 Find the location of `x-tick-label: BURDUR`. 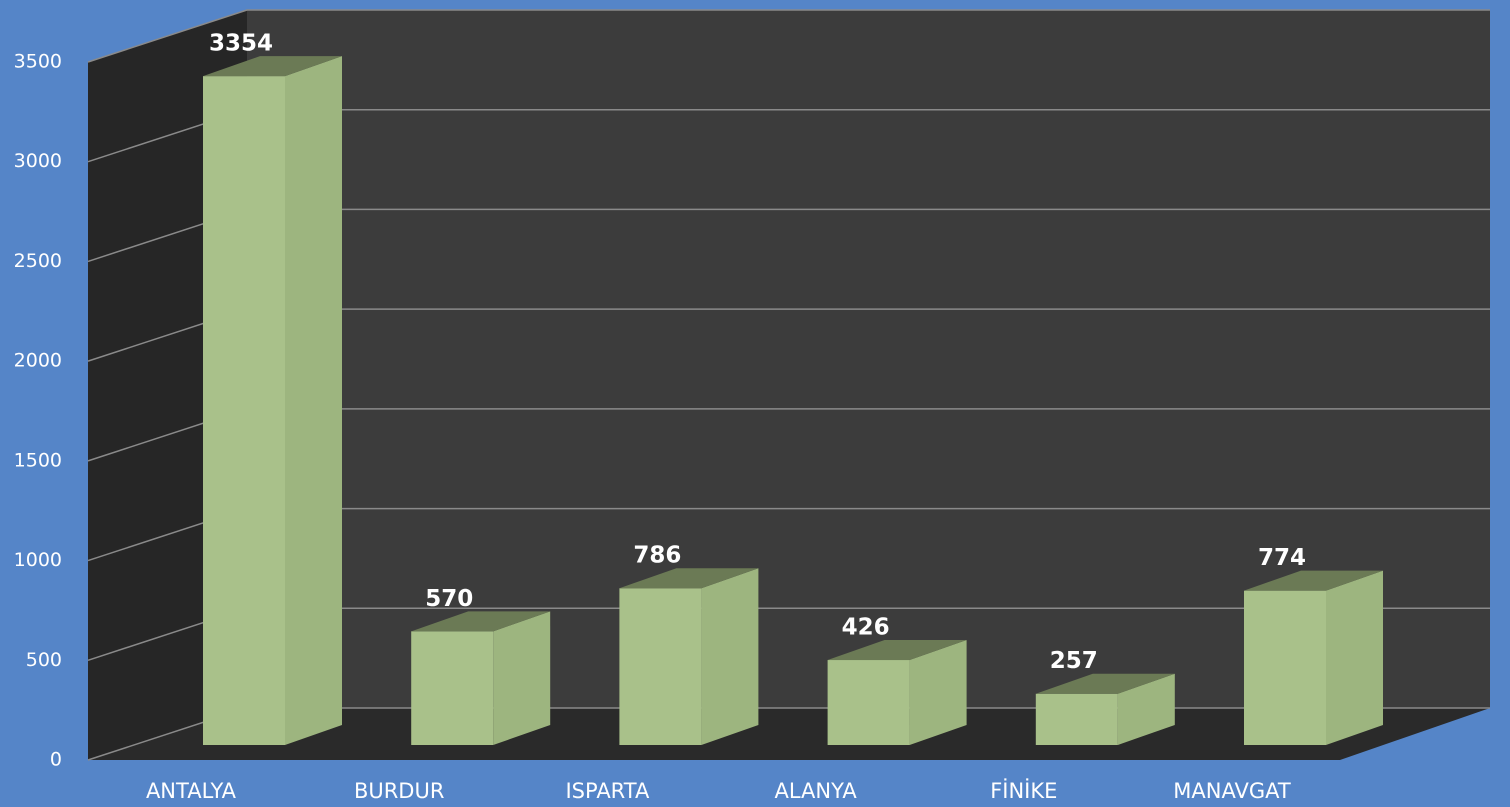

x-tick-label: BURDUR is located at coordinates (399, 791).